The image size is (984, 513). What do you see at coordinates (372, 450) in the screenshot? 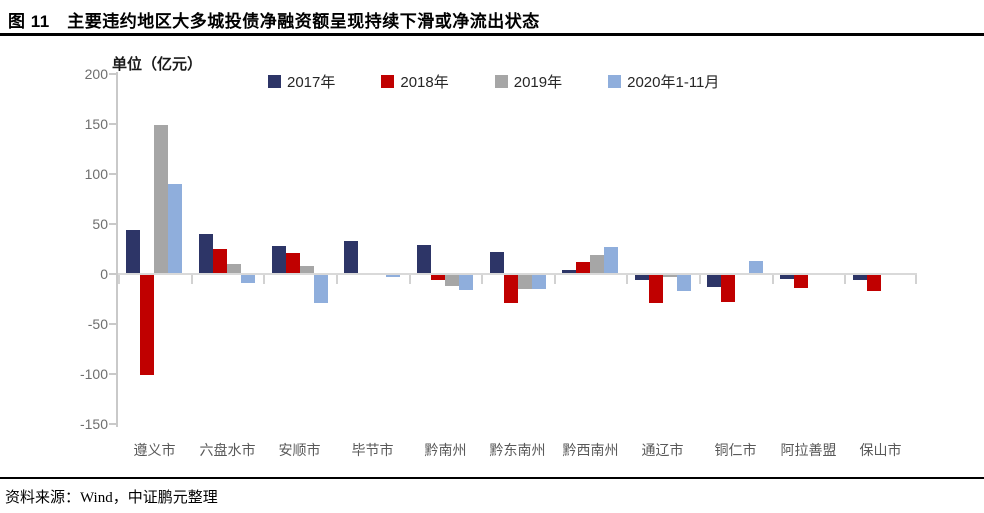
I see `x-axis-category-label: 毕节市` at bounding box center [372, 450].